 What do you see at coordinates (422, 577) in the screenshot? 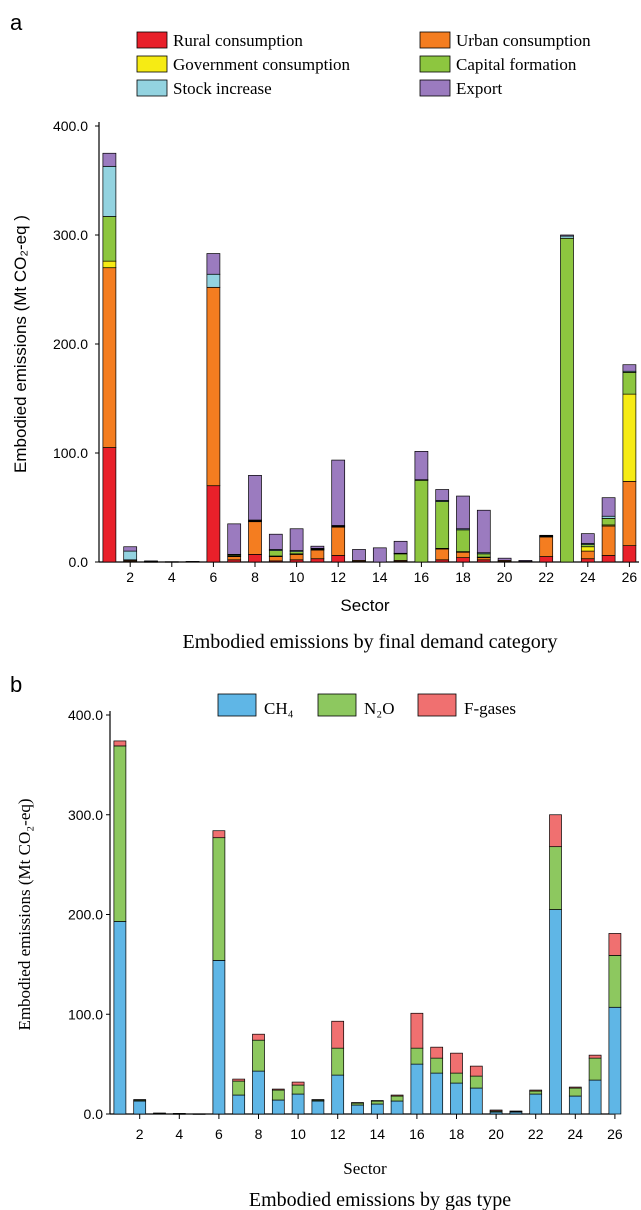
I see `x-tick-label: 16` at bounding box center [422, 577].